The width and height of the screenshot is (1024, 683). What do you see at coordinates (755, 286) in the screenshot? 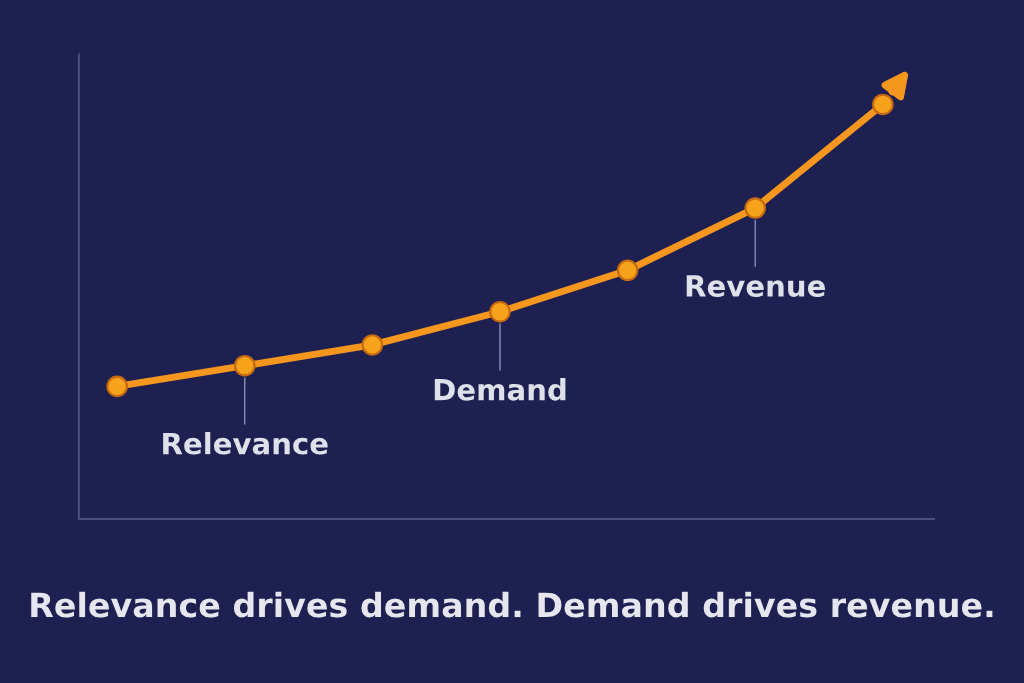
I see `annotation: Revenue` at bounding box center [755, 286].